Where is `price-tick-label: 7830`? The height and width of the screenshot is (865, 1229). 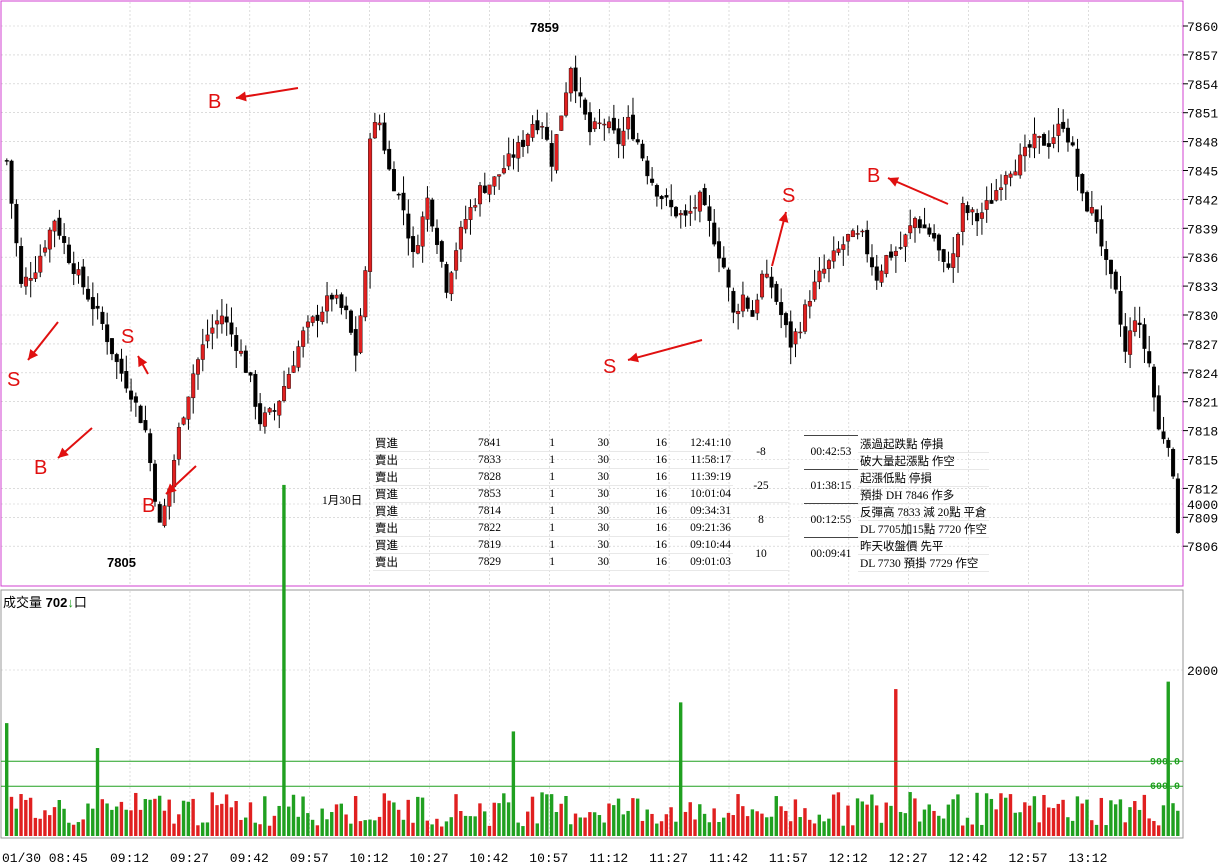 price-tick-label: 7830 is located at coordinates (1202, 316).